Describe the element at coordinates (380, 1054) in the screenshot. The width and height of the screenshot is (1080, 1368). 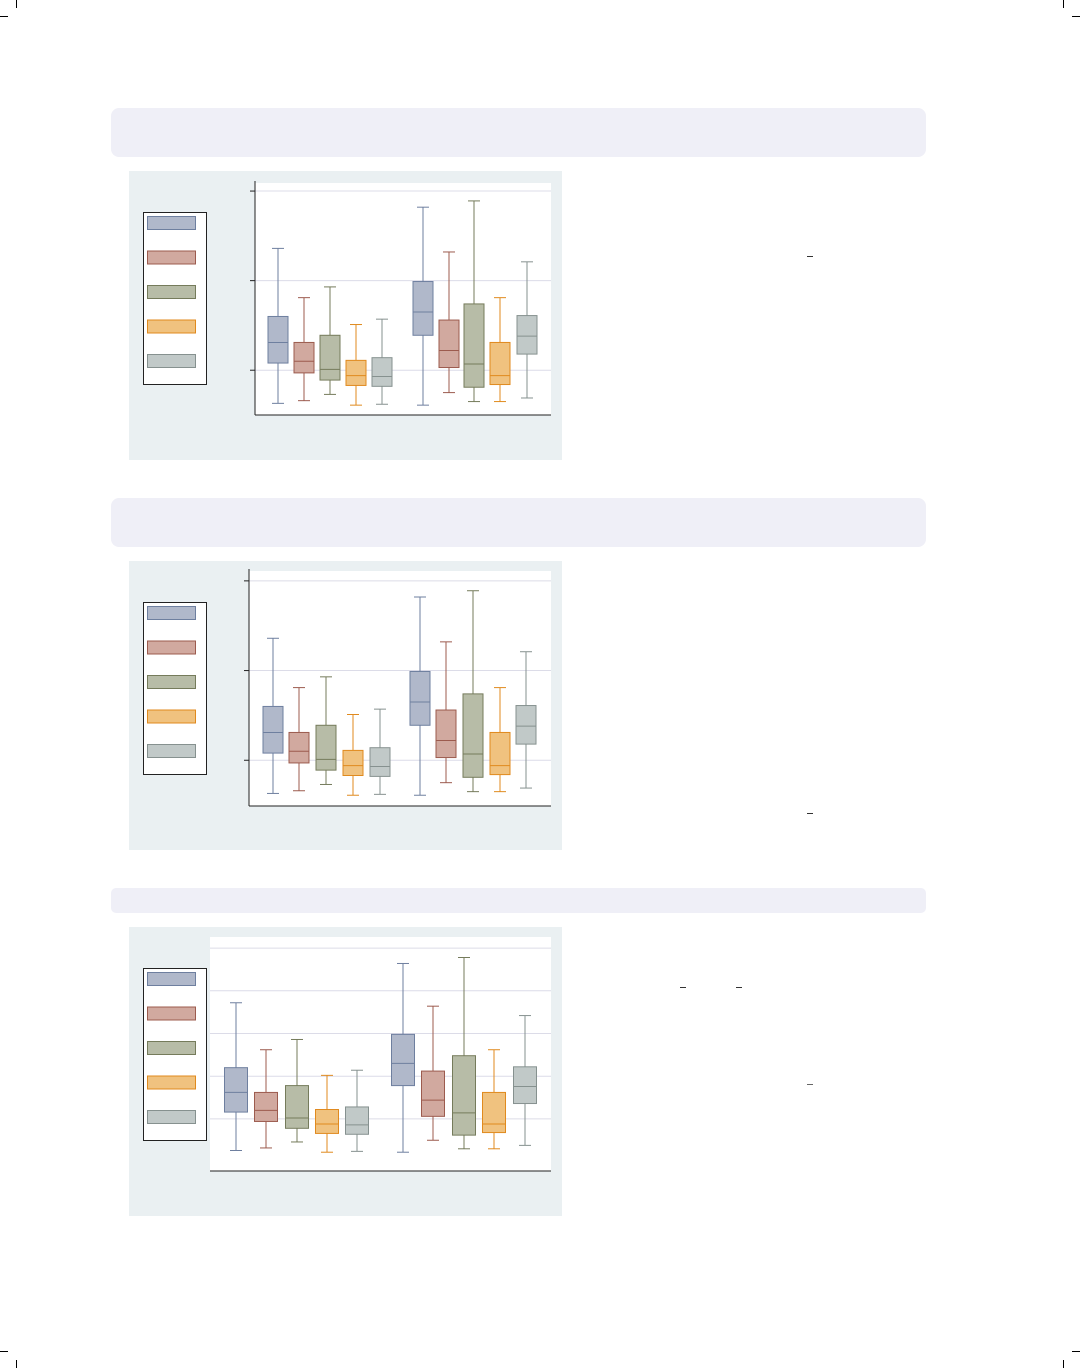
I see `plot-area` at that location.